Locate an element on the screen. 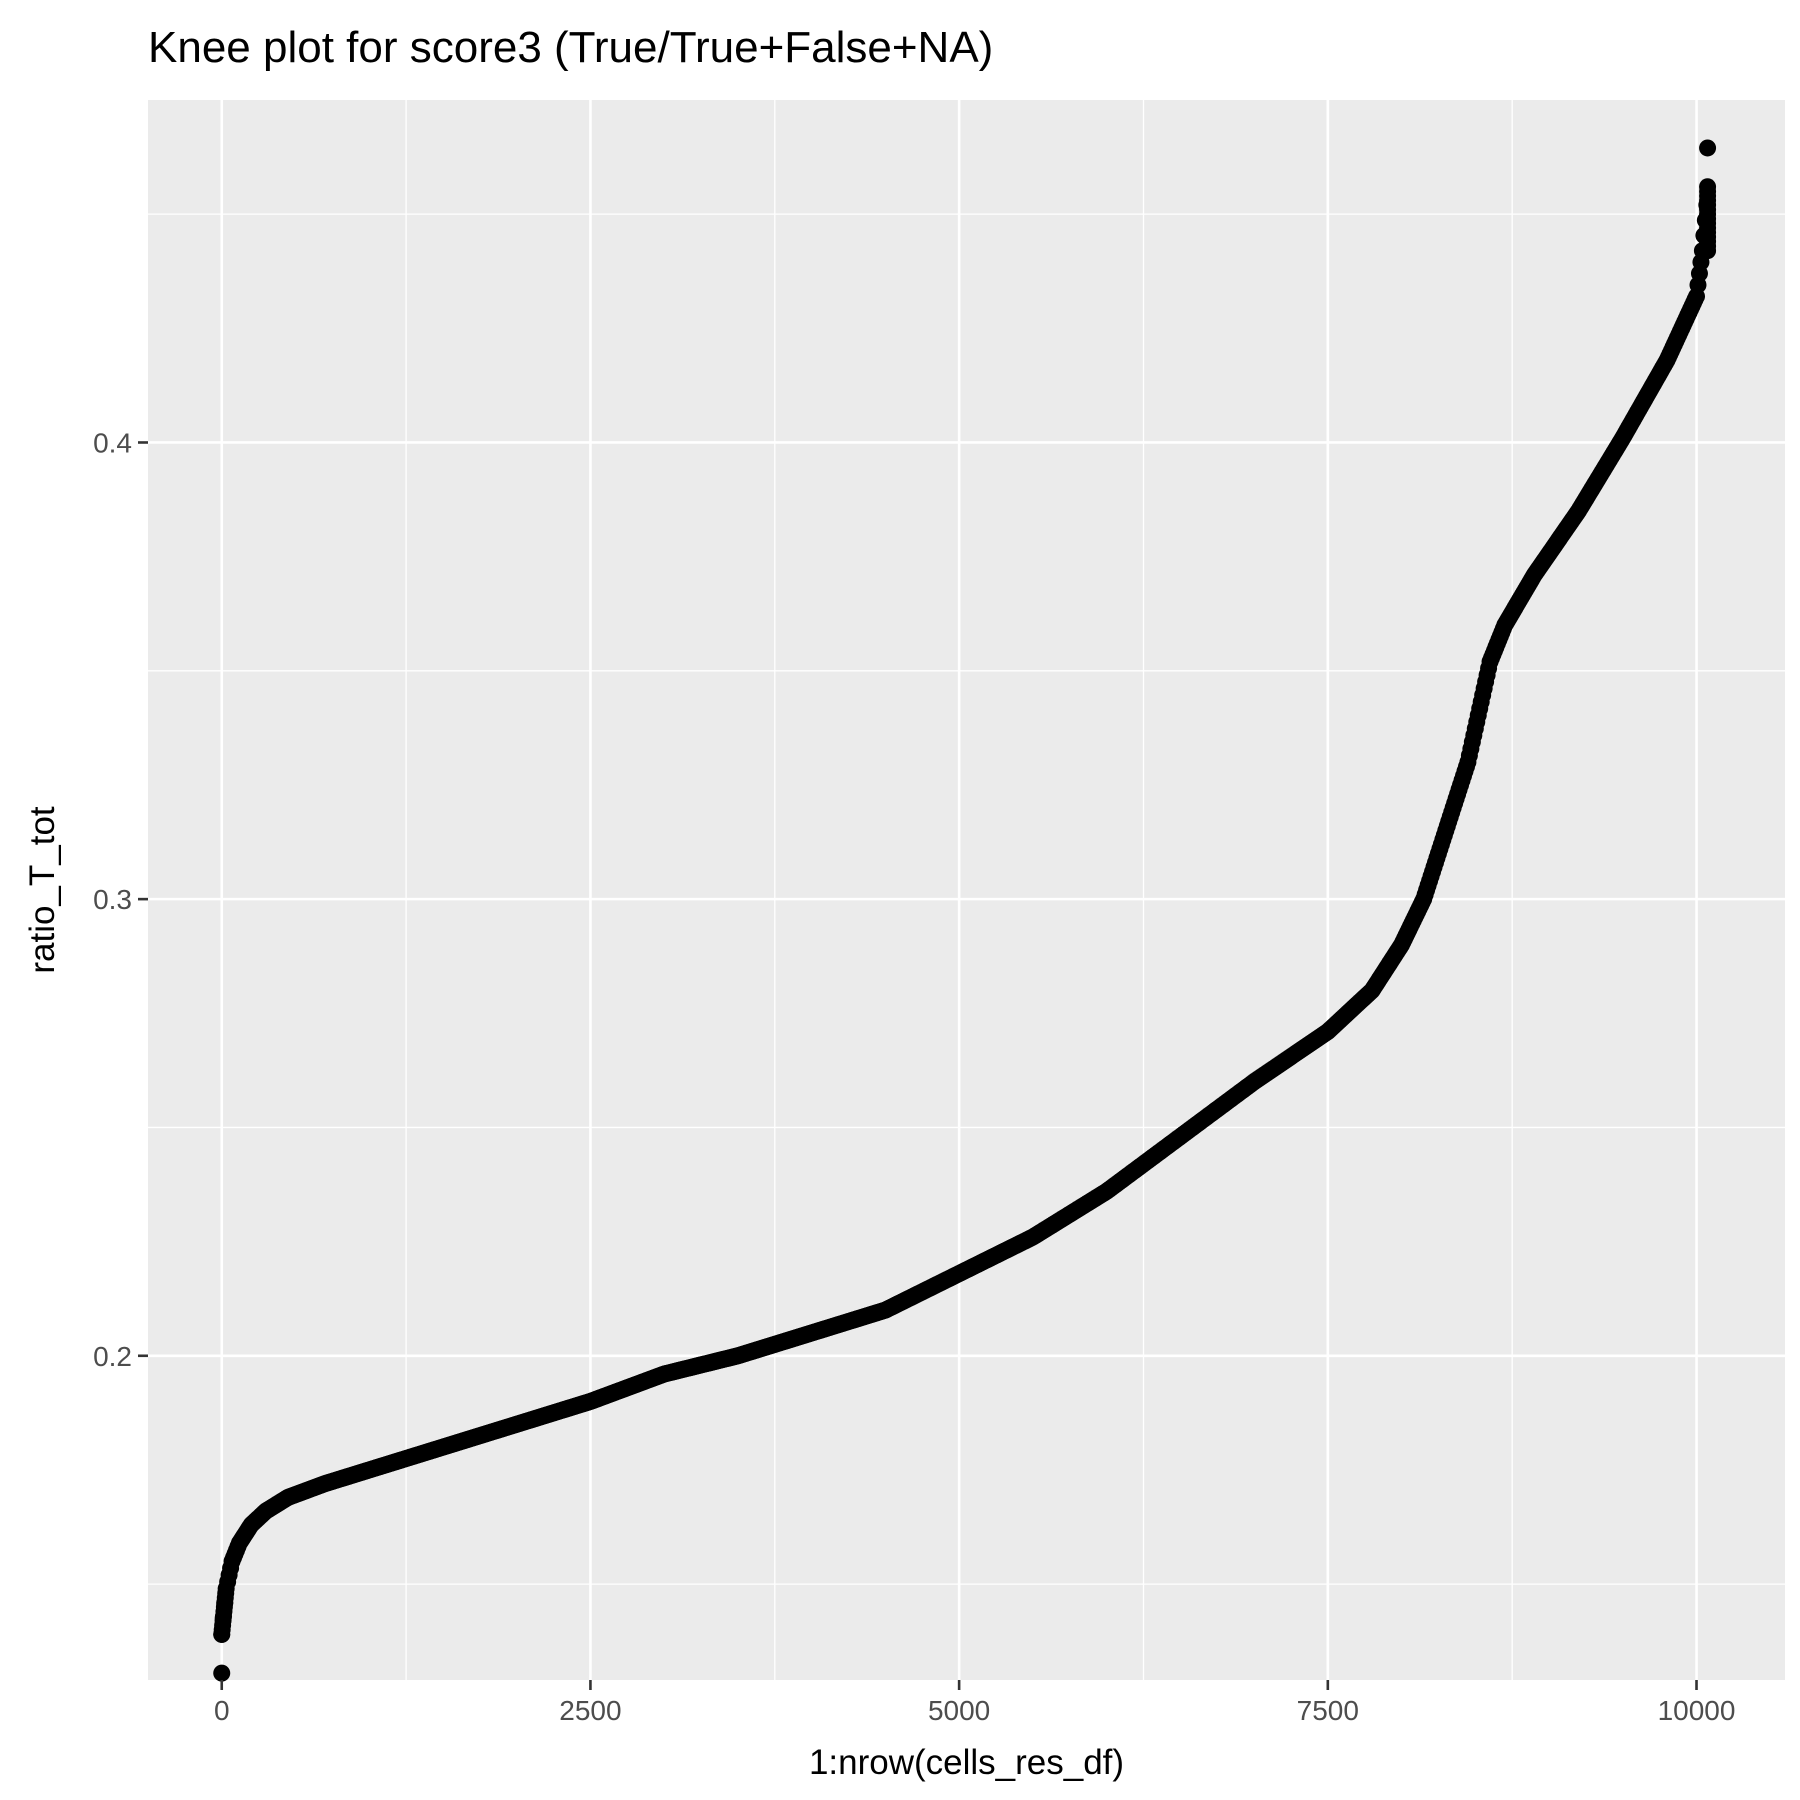 Image resolution: width=1800 pixels, height=1800 pixels. y-tick-label: 0.2 is located at coordinates (112, 1356).